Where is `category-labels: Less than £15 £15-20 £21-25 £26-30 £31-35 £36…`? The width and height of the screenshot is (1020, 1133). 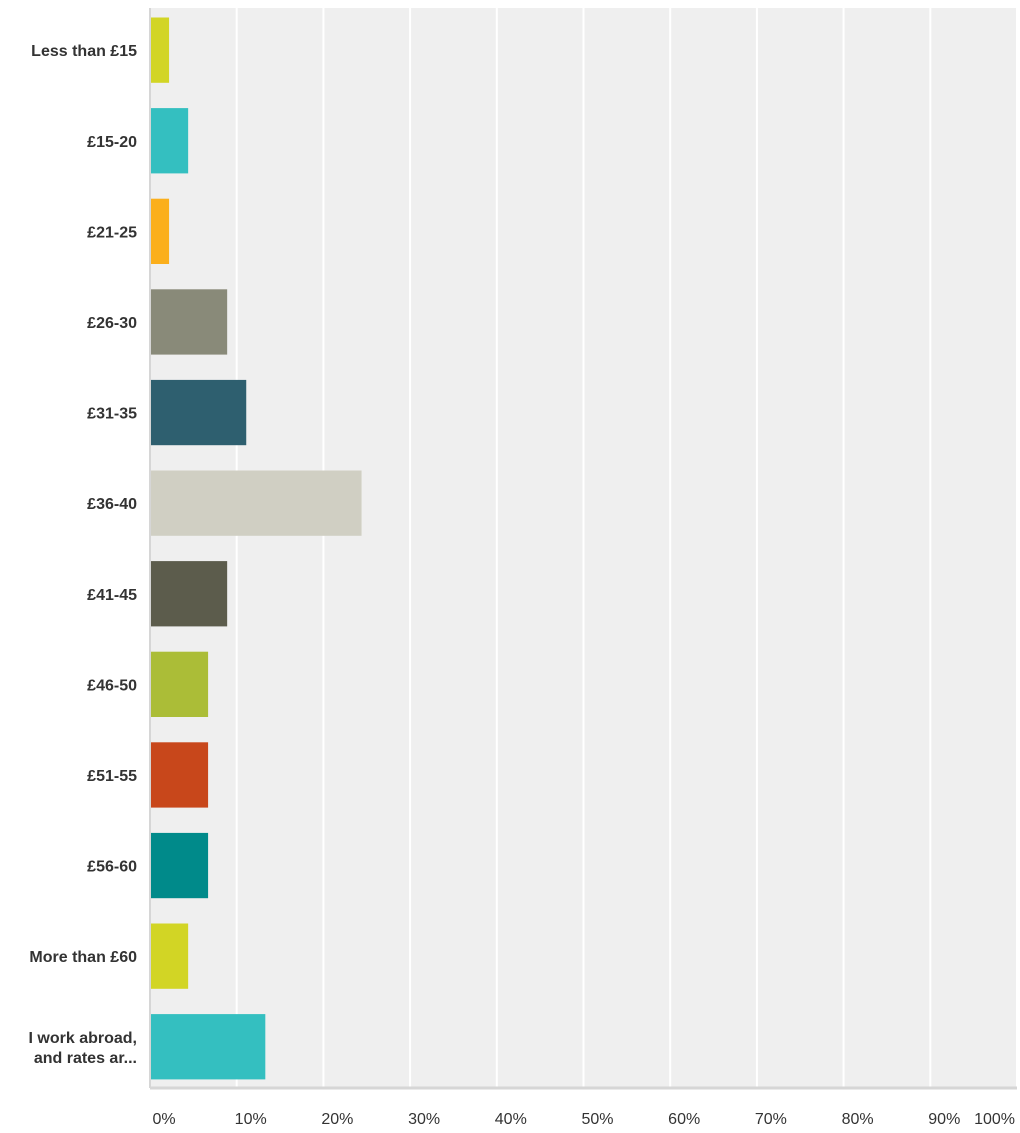 category-labels: Less than £15 £15-20 £21-25 £26-30 £31-35 £36… is located at coordinates (83, 555).